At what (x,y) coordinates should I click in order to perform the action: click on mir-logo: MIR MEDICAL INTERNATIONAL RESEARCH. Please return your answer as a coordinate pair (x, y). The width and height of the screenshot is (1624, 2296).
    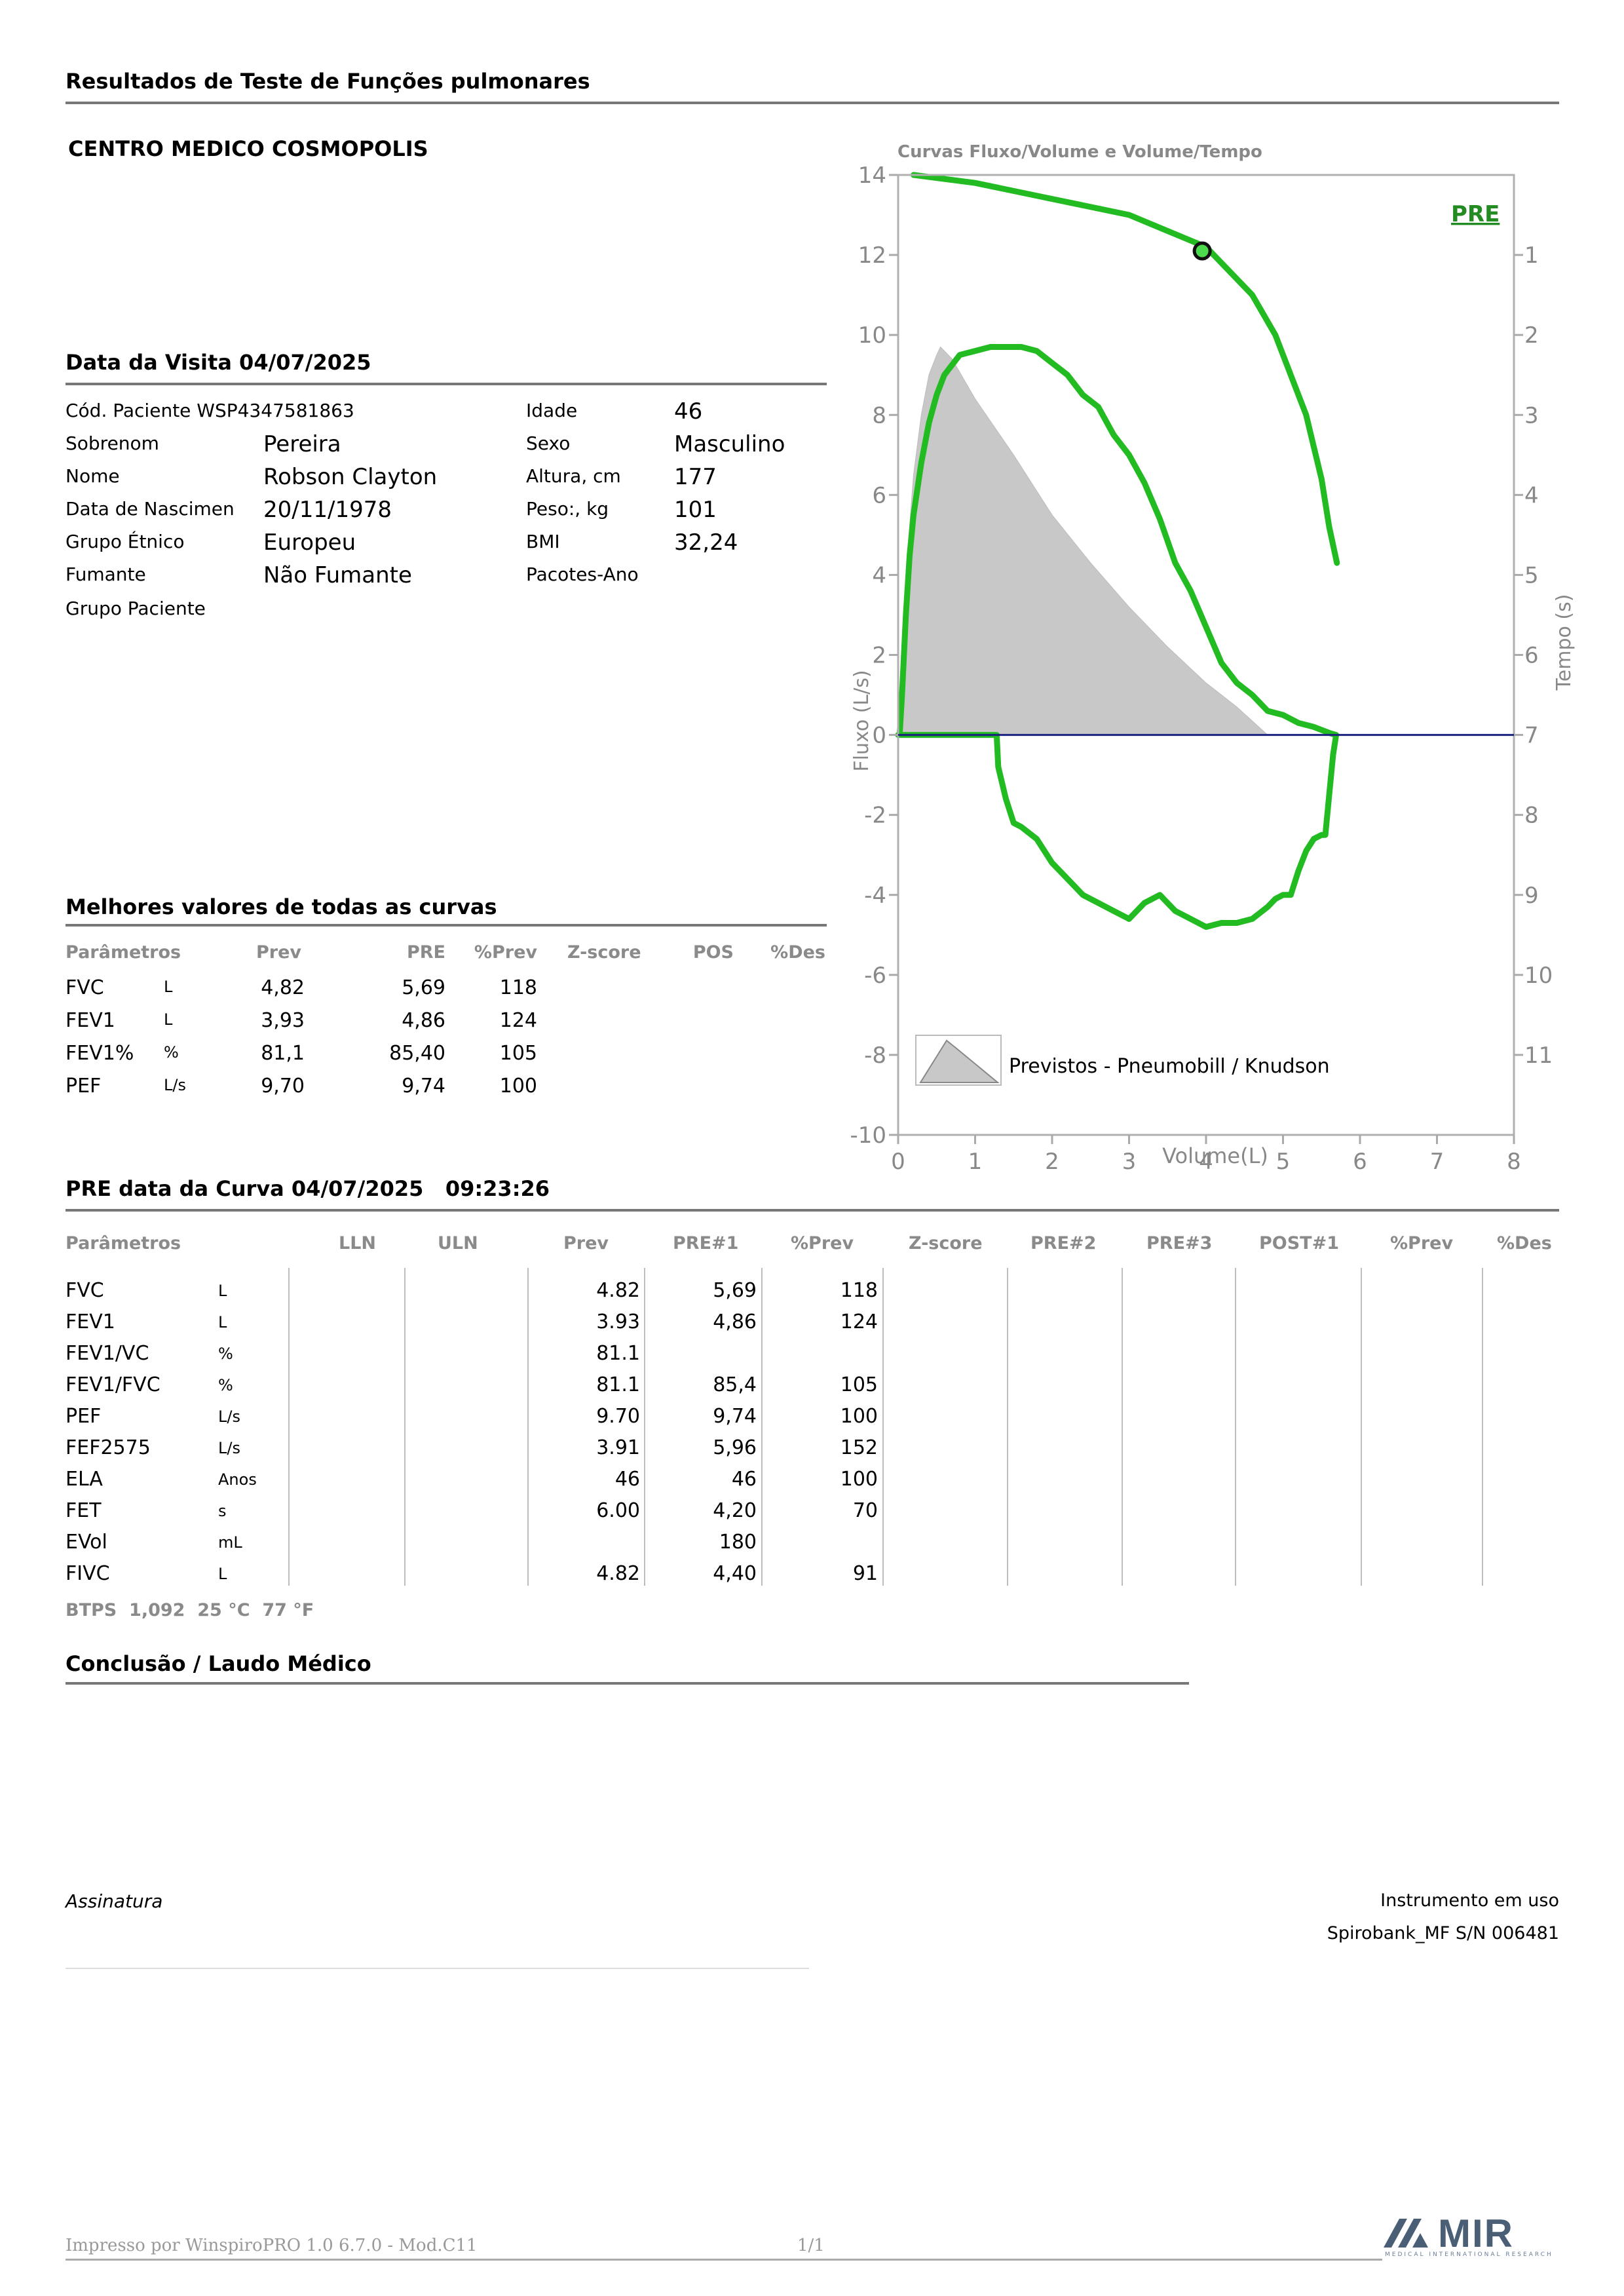
    Looking at the image, I should click on (1475, 2233).